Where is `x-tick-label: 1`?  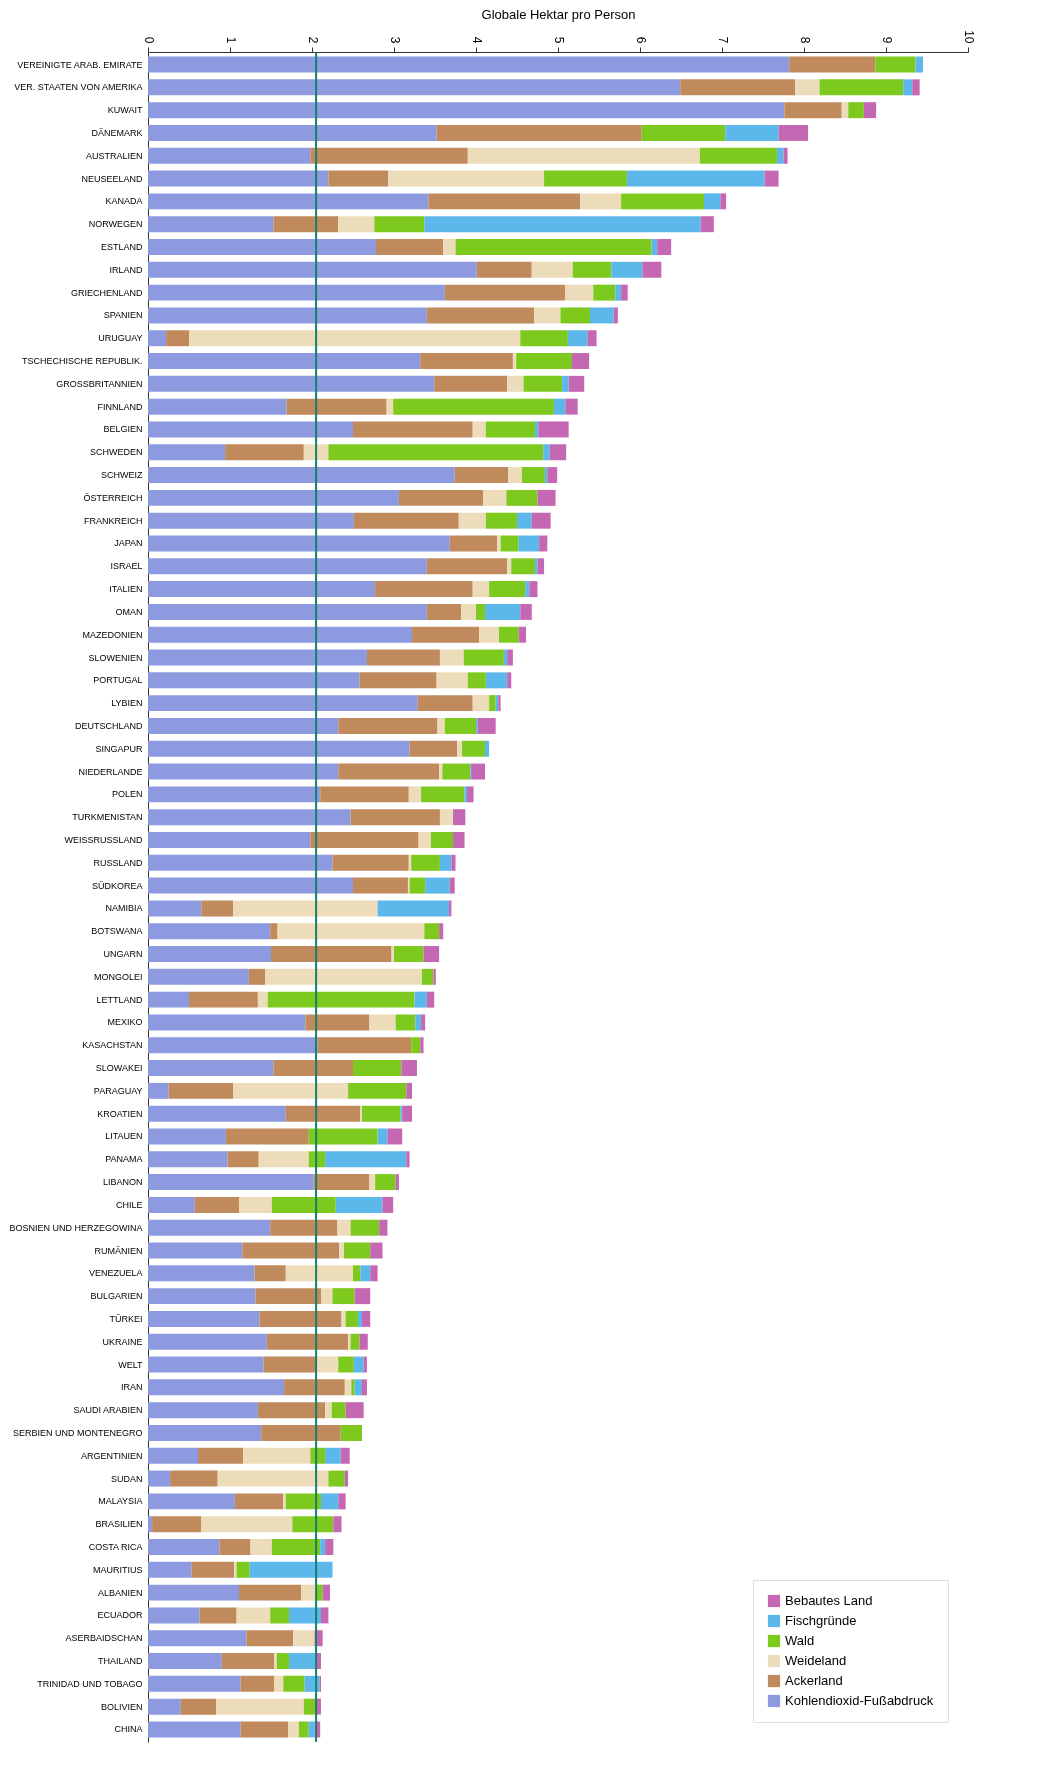
x-tick-label: 1 is located at coordinates (230, 40).